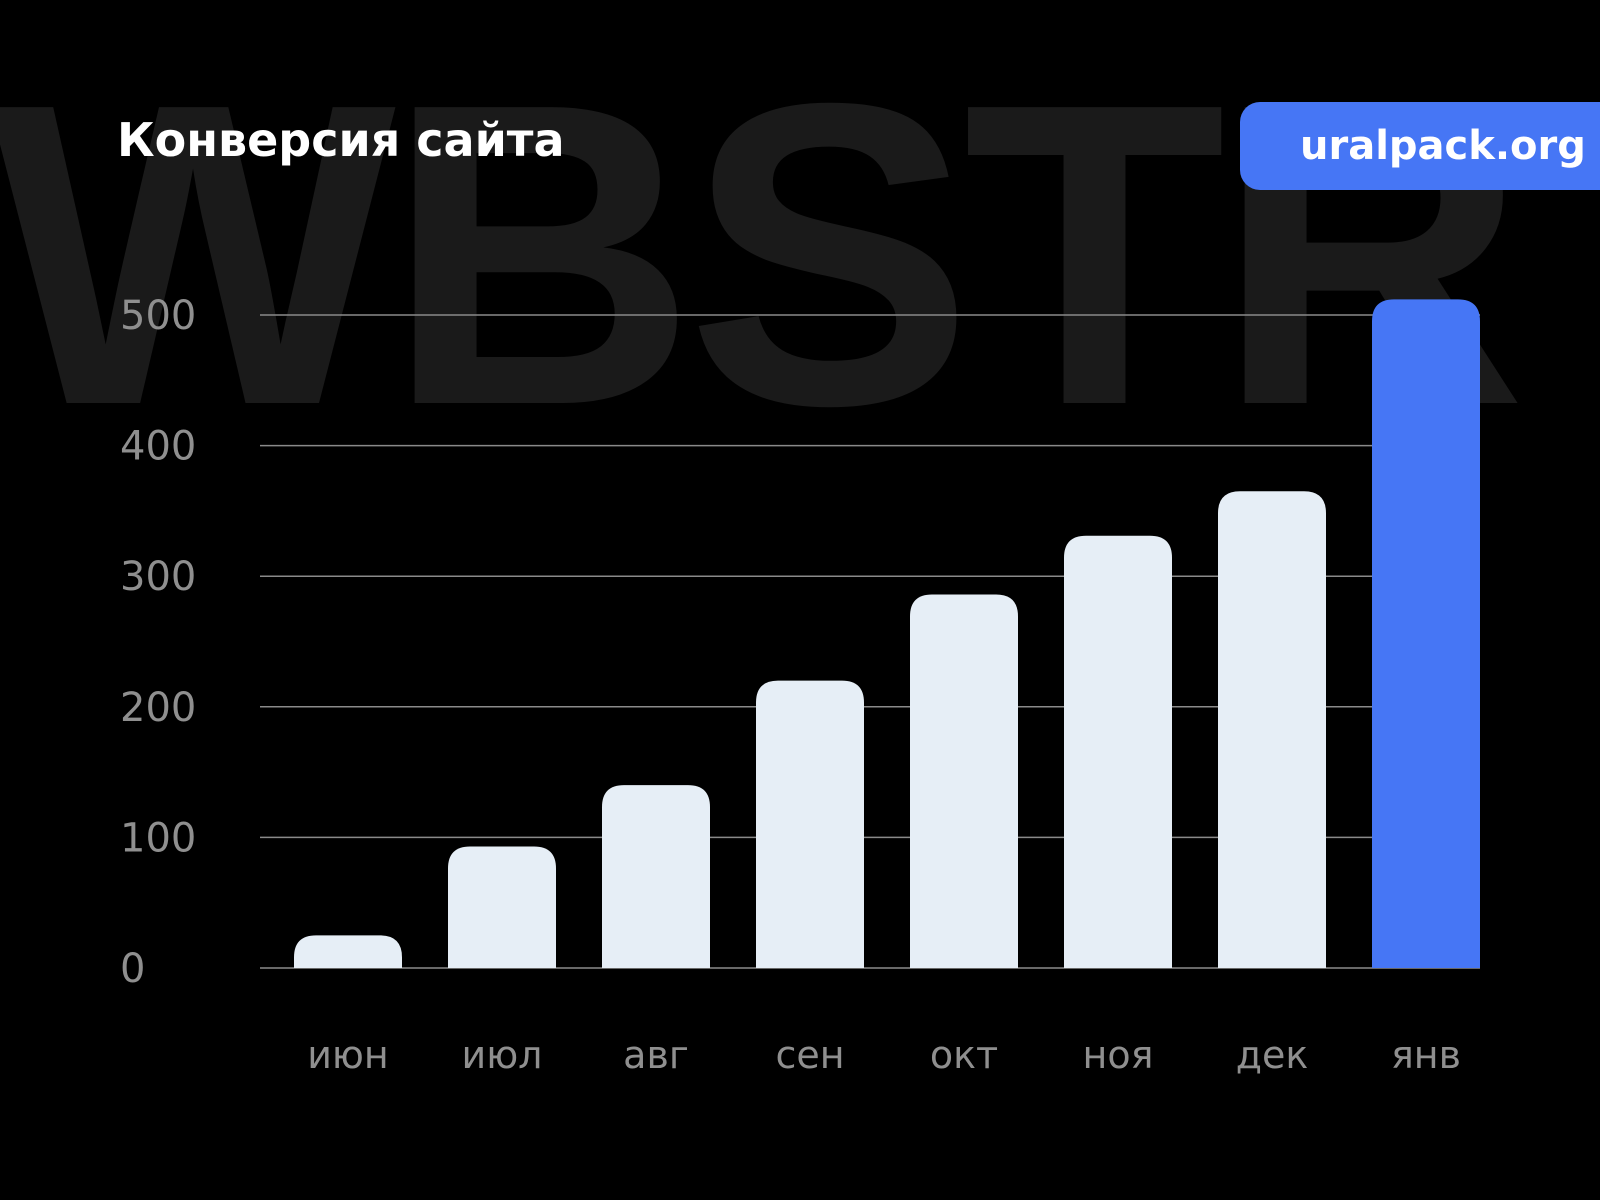 This screenshot has height=1200, width=1600. Describe the element at coordinates (132, 969) in the screenshot. I see `y-tick-label: 0` at that location.